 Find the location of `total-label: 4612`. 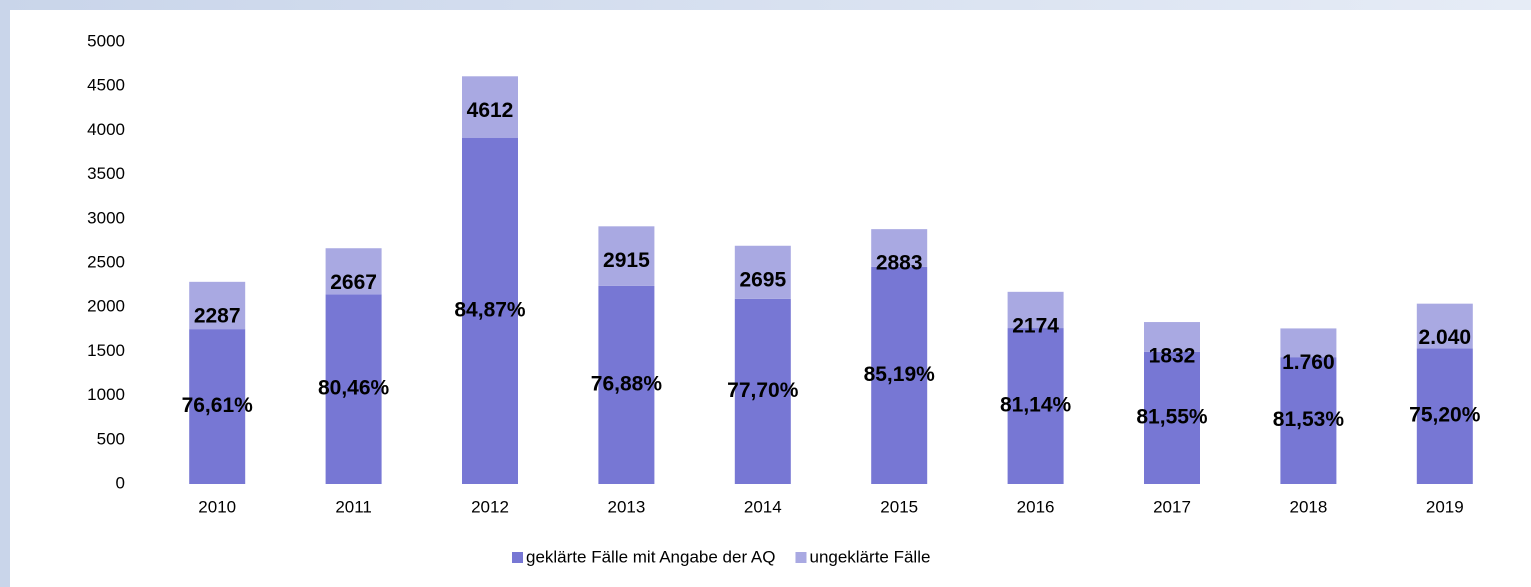

total-label: 4612 is located at coordinates (490, 110).